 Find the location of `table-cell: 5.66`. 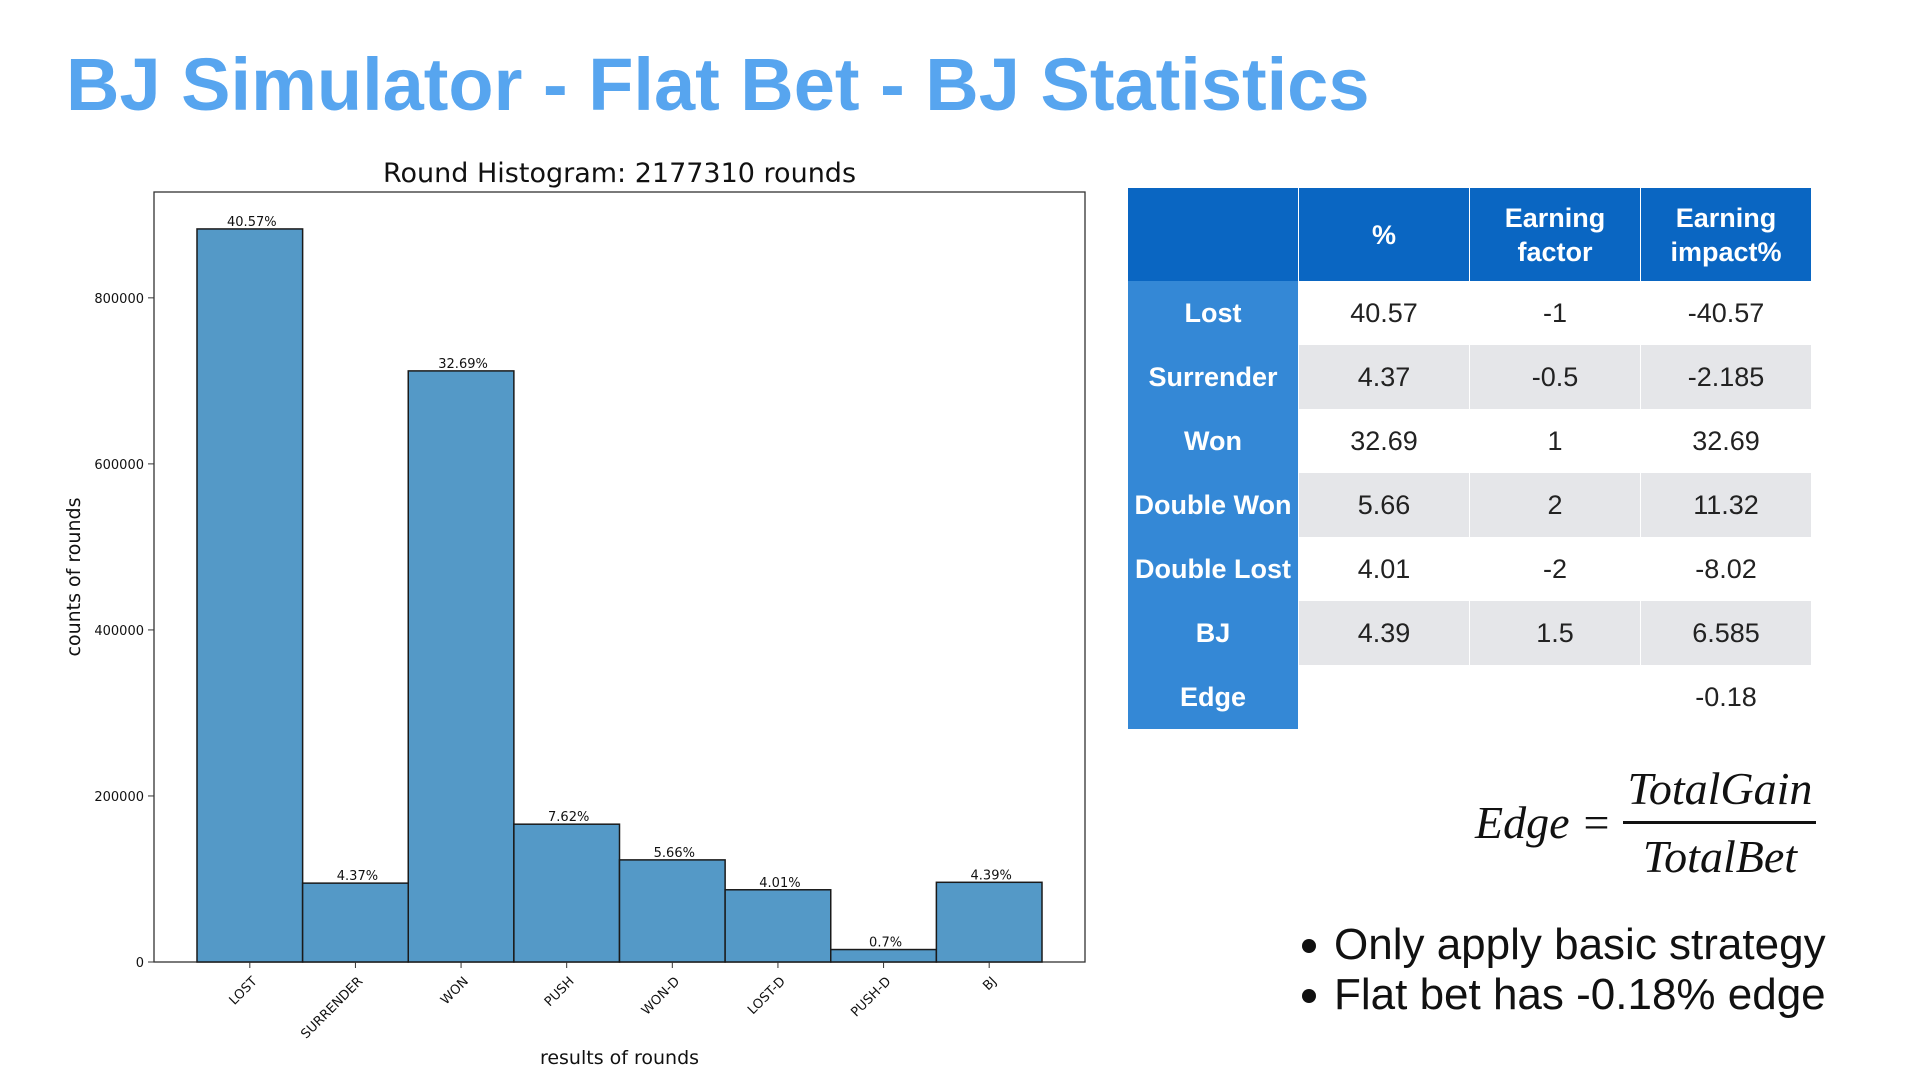

table-cell: 5.66 is located at coordinates (1384, 505).